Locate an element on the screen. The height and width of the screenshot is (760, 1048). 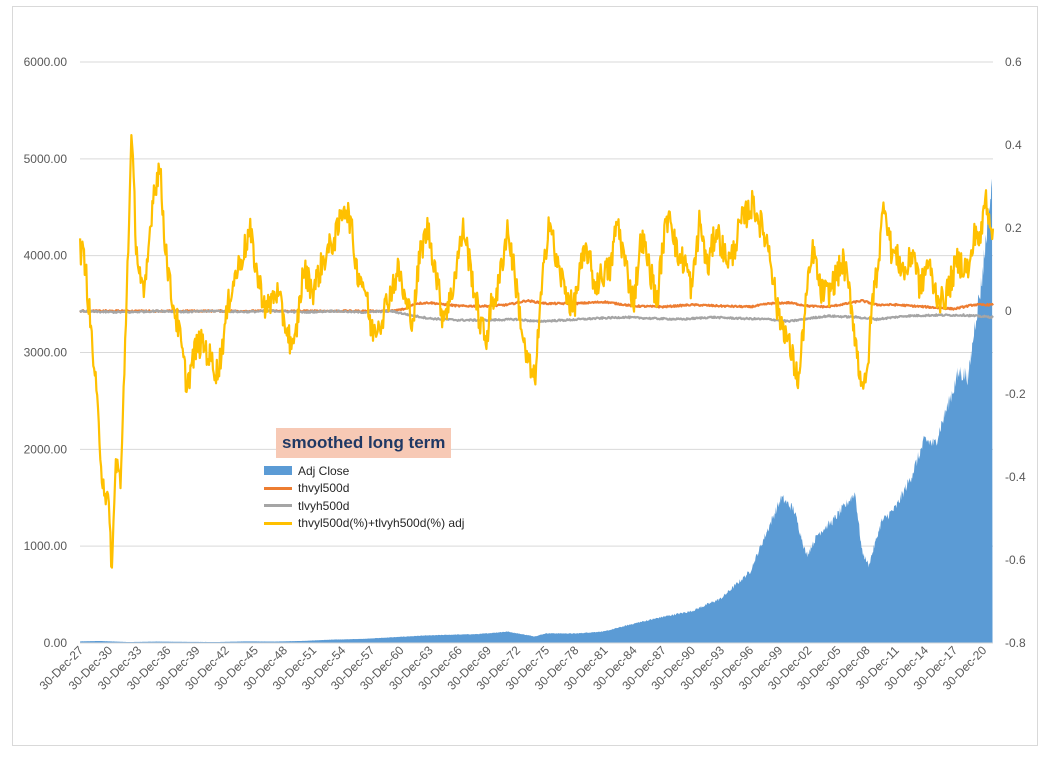
y-left-tick-label: 1000.00 is located at coordinates (46, 546).